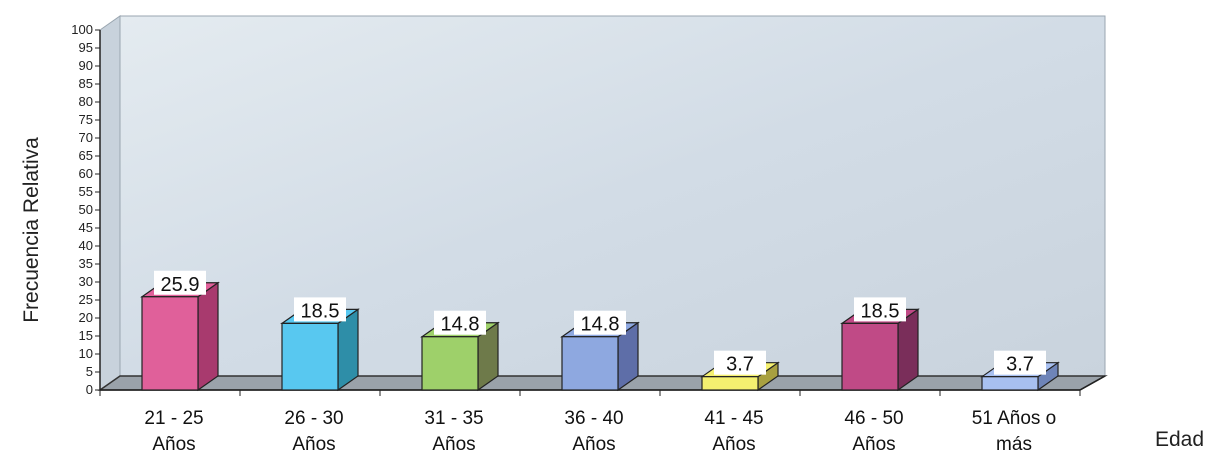 The image size is (1215, 465). Describe the element at coordinates (86, 173) in the screenshot. I see `y-tick-label: 60` at that location.